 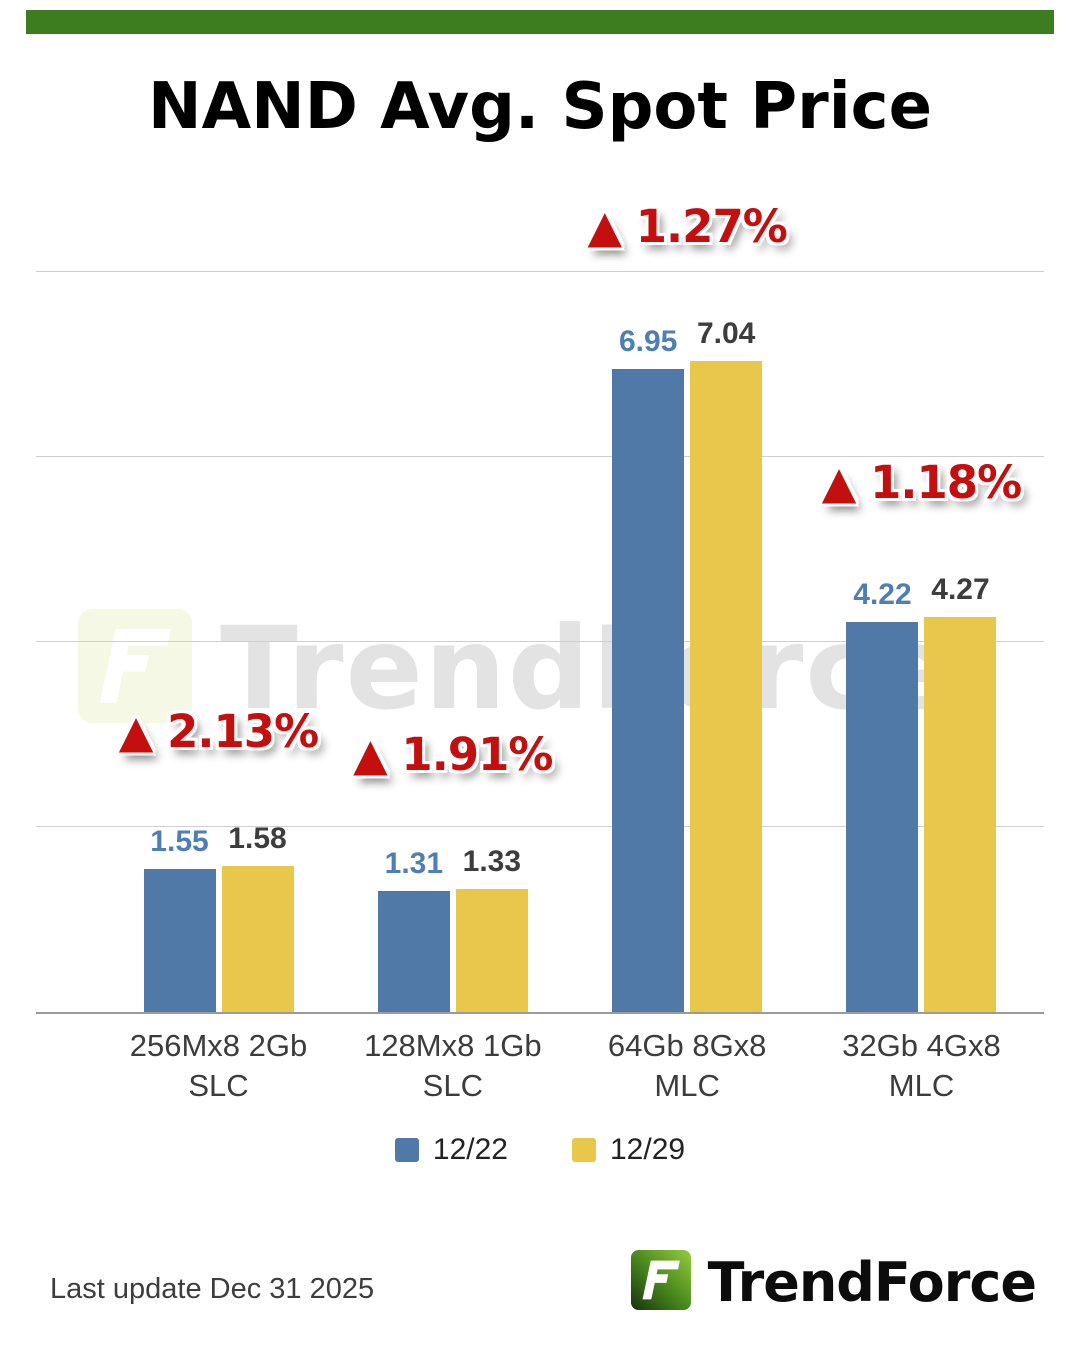 I want to click on change-label: ▲ 2.13%, so click(x=218, y=731).